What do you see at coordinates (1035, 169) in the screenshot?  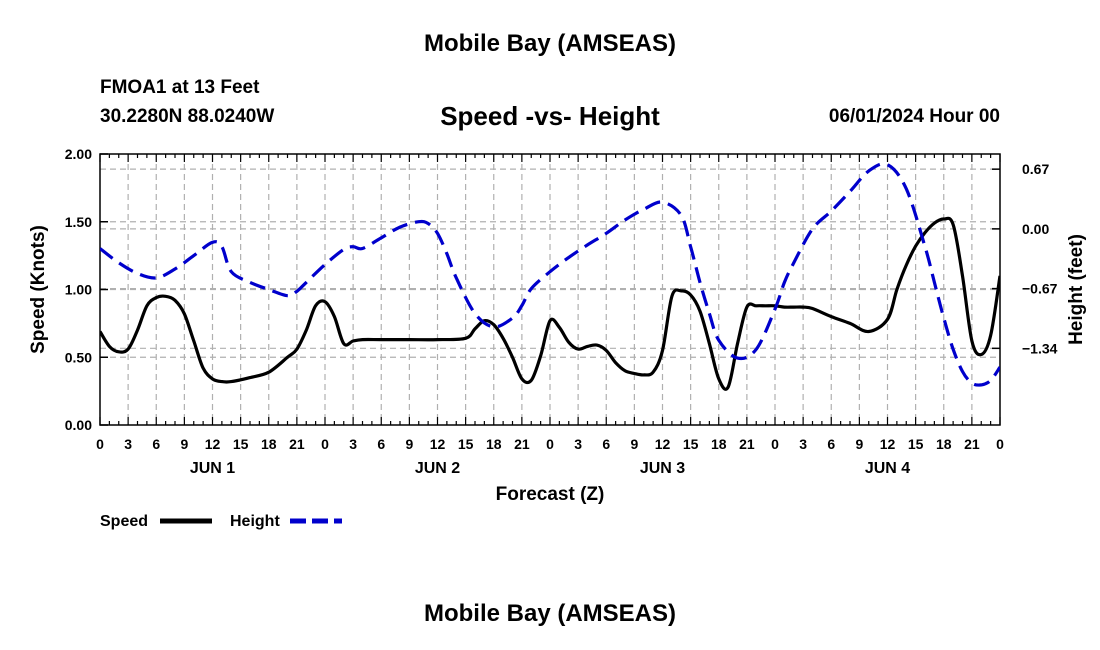 I see `y2-tick-label: 0.67` at bounding box center [1035, 169].